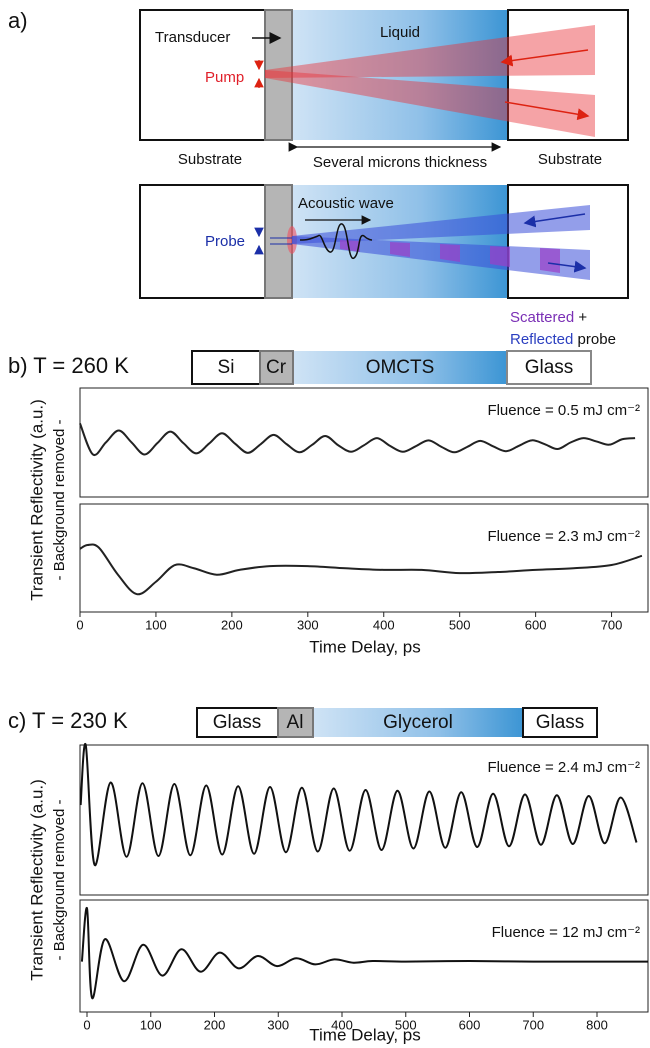 The image size is (650, 1048). What do you see at coordinates (597, 1024) in the screenshot?
I see `x-tick-label: 800` at bounding box center [597, 1024].